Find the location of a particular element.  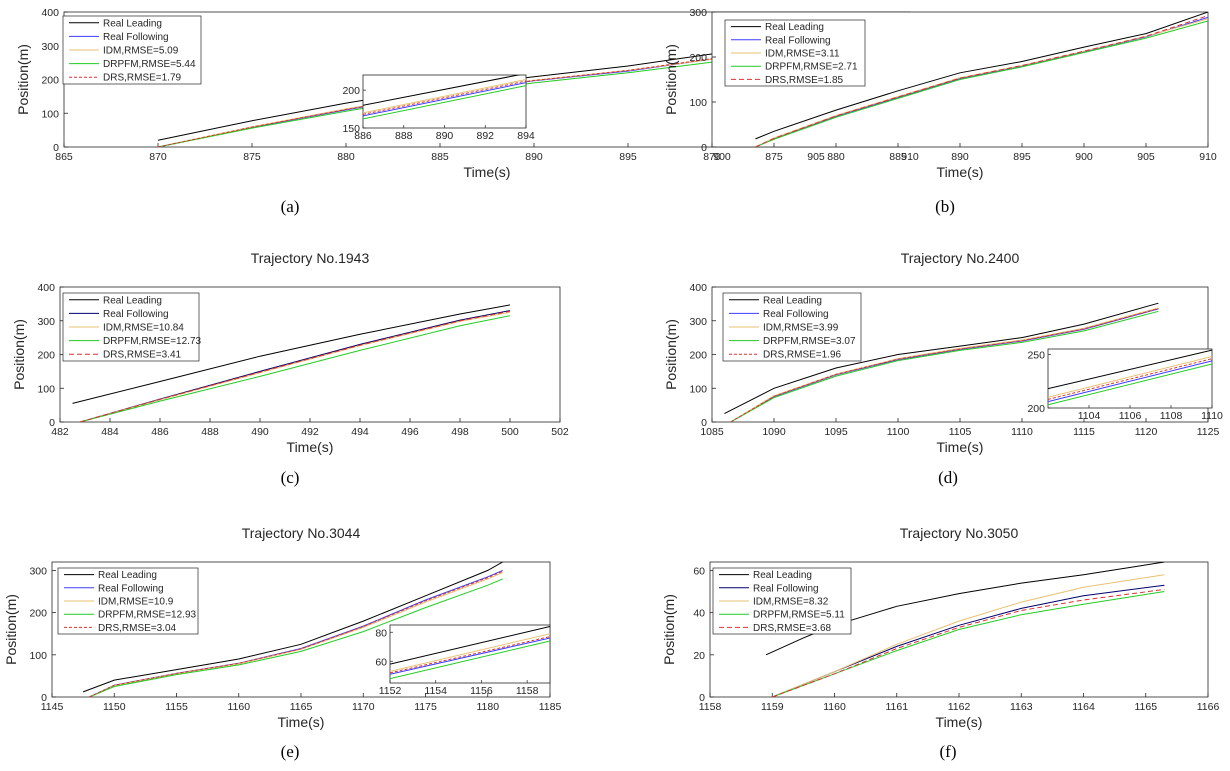

x-tick-label: 496 is located at coordinates (410, 432).